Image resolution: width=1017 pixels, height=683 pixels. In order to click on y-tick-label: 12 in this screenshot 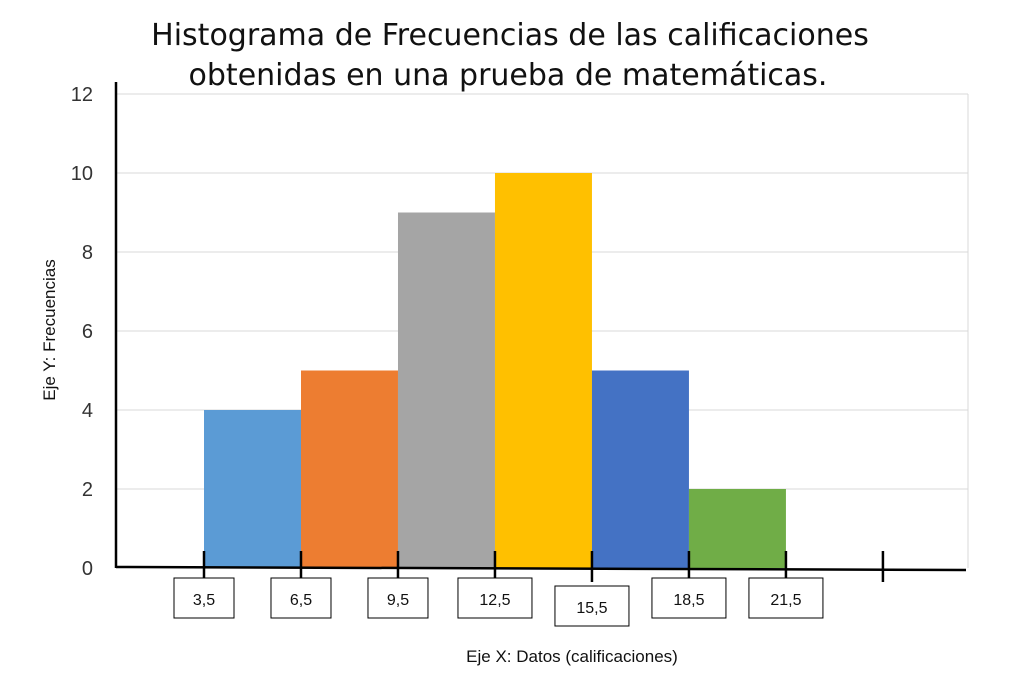, I will do `click(82, 95)`.